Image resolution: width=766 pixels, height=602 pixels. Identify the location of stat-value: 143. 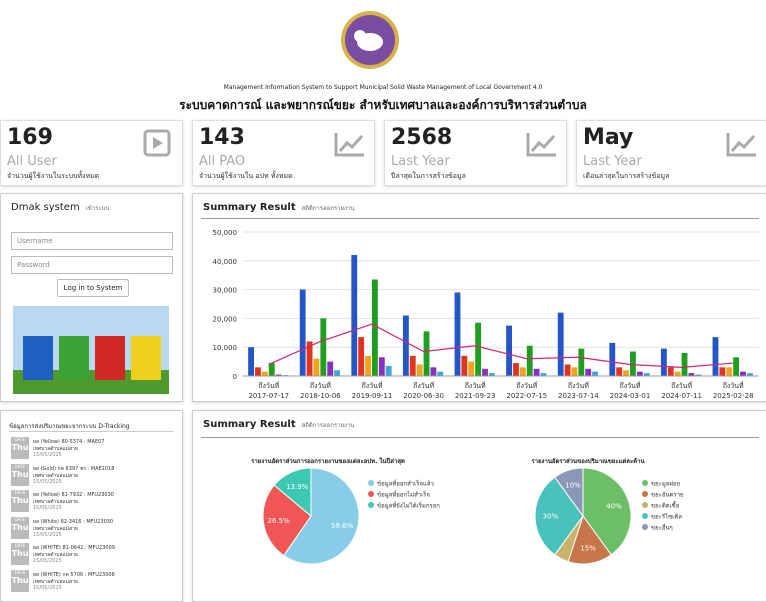
(222, 137).